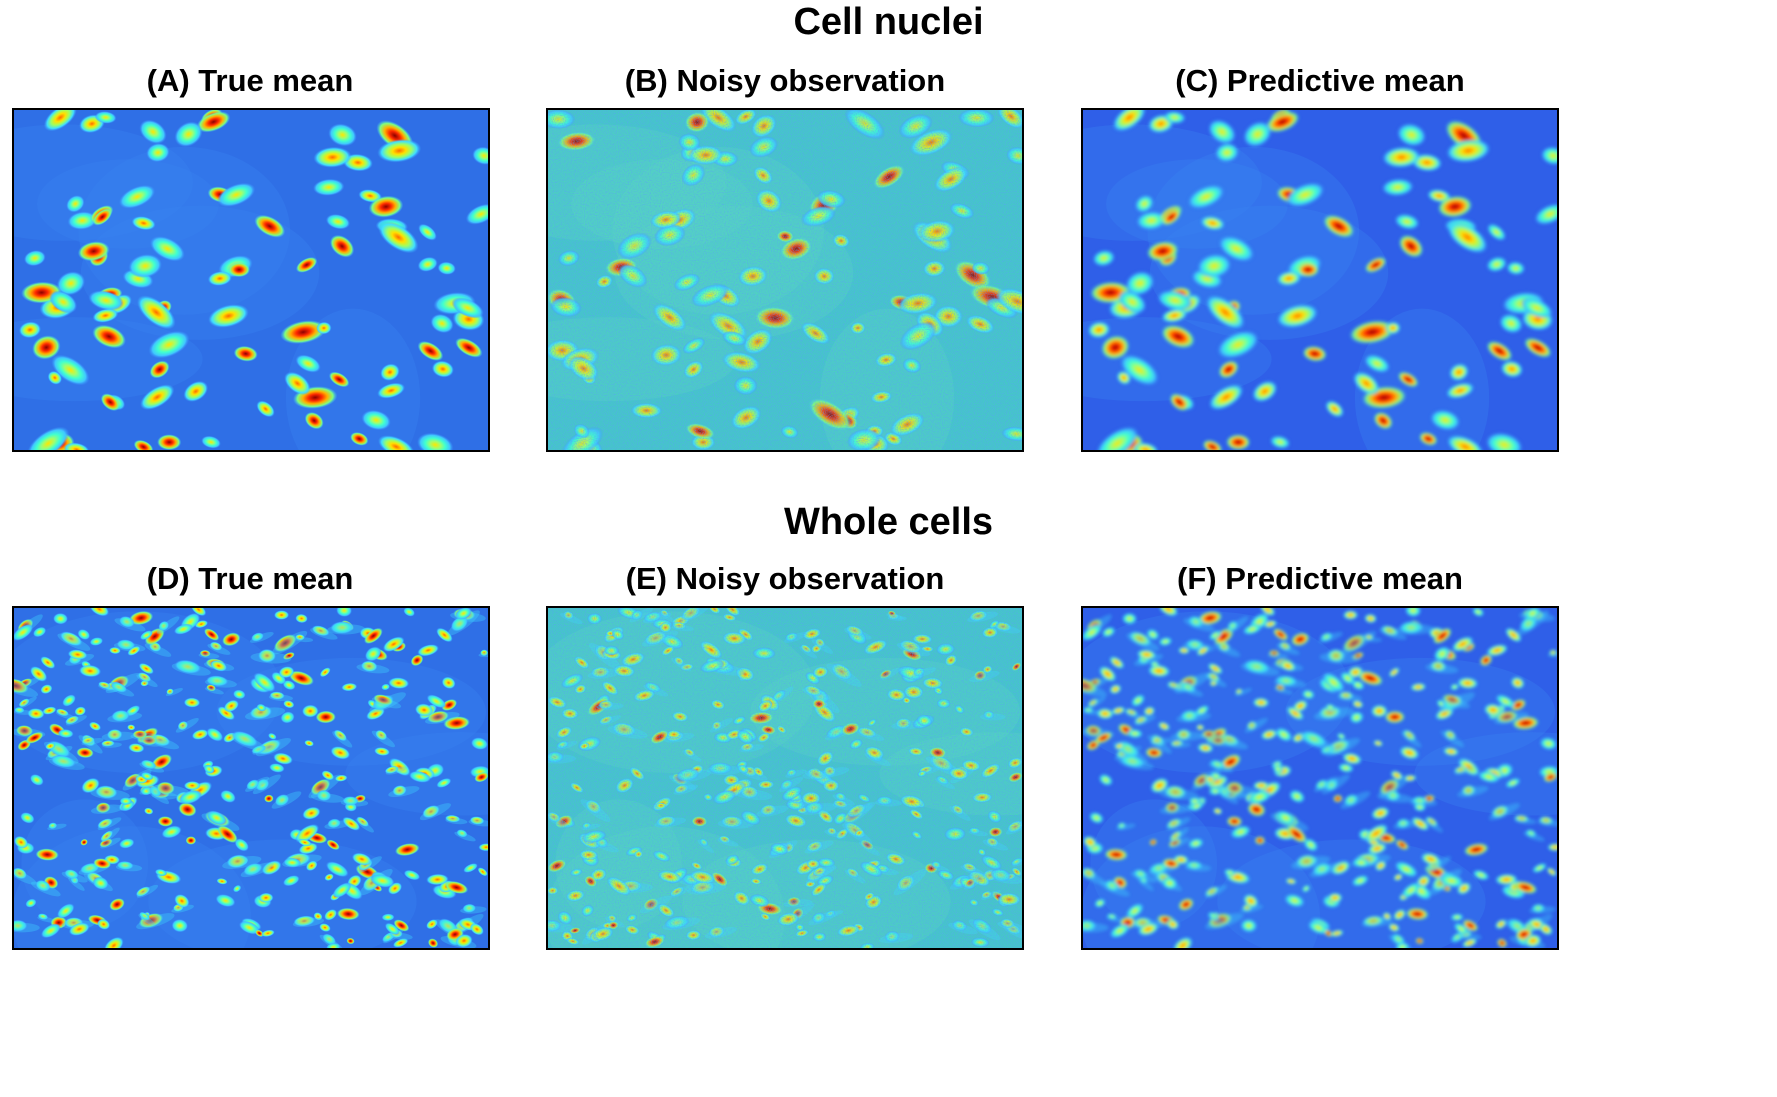  I want to click on microscopy-image-b, so click(785, 280).